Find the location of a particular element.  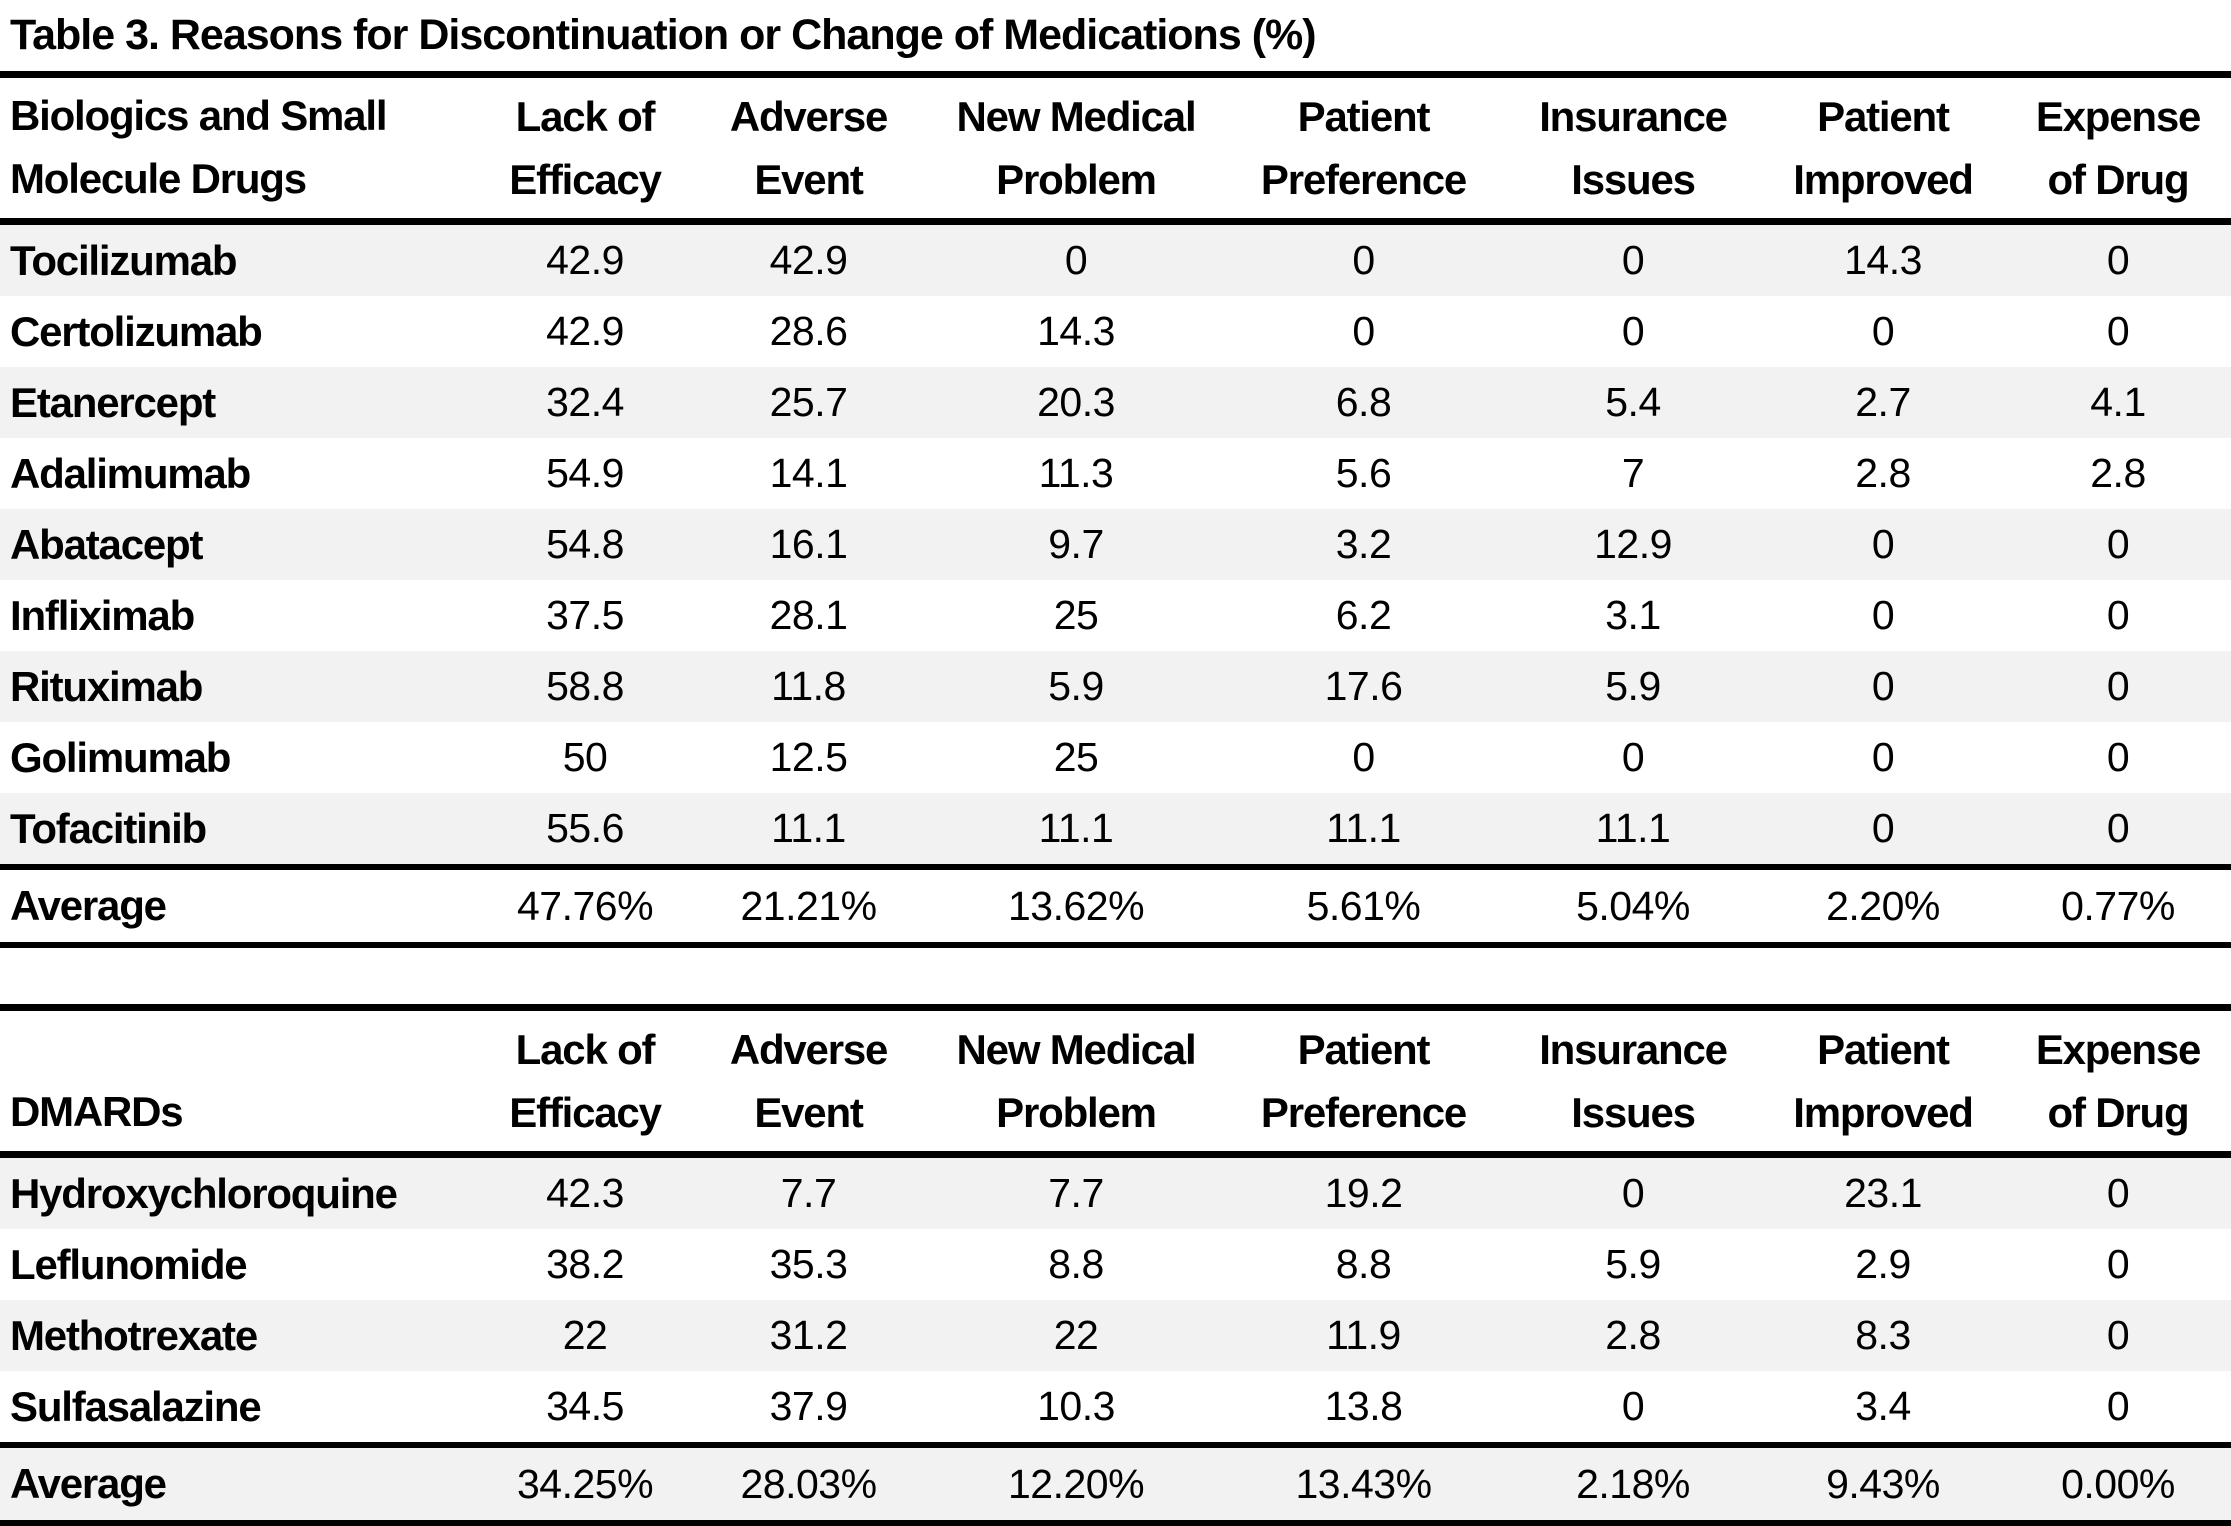

cell: 2.7 is located at coordinates (1883, 402).